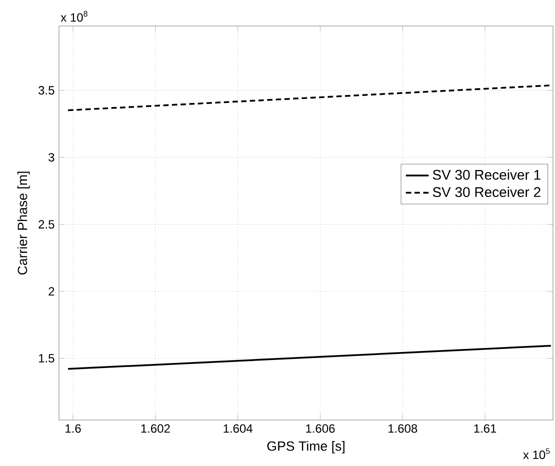 This screenshot has height=466, width=555. Describe the element at coordinates (46, 358) in the screenshot. I see `y-tick-label: 1.5` at that location.